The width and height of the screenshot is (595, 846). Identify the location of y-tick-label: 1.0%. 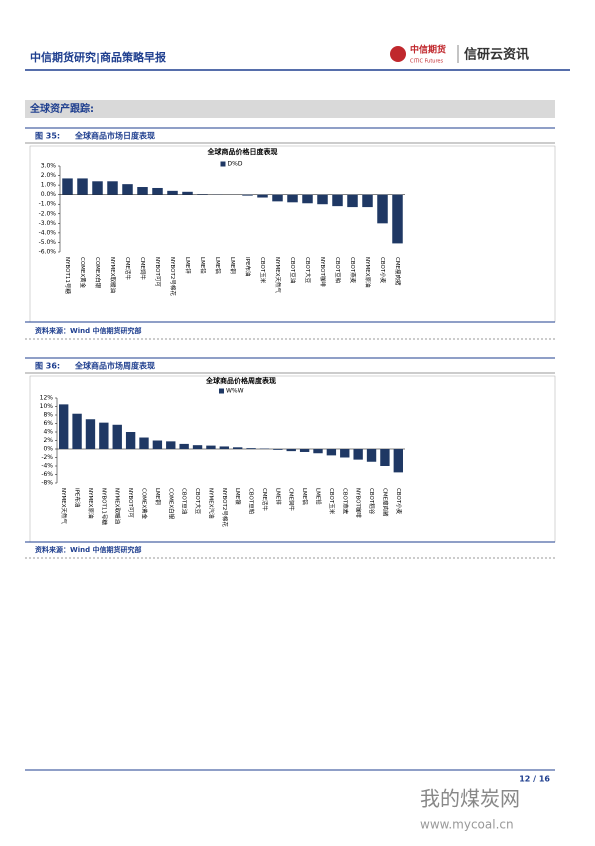
(49, 185).